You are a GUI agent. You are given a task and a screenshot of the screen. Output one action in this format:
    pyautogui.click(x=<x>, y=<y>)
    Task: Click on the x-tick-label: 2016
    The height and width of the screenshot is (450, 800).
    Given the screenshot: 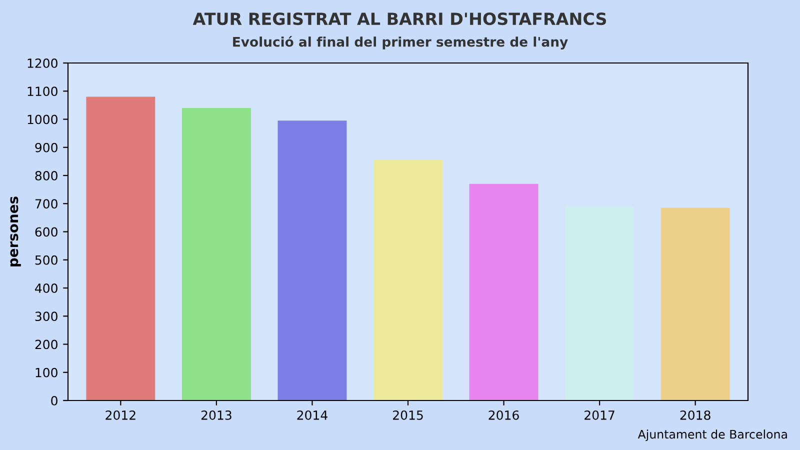 What is the action you would take?
    pyautogui.click(x=503, y=415)
    